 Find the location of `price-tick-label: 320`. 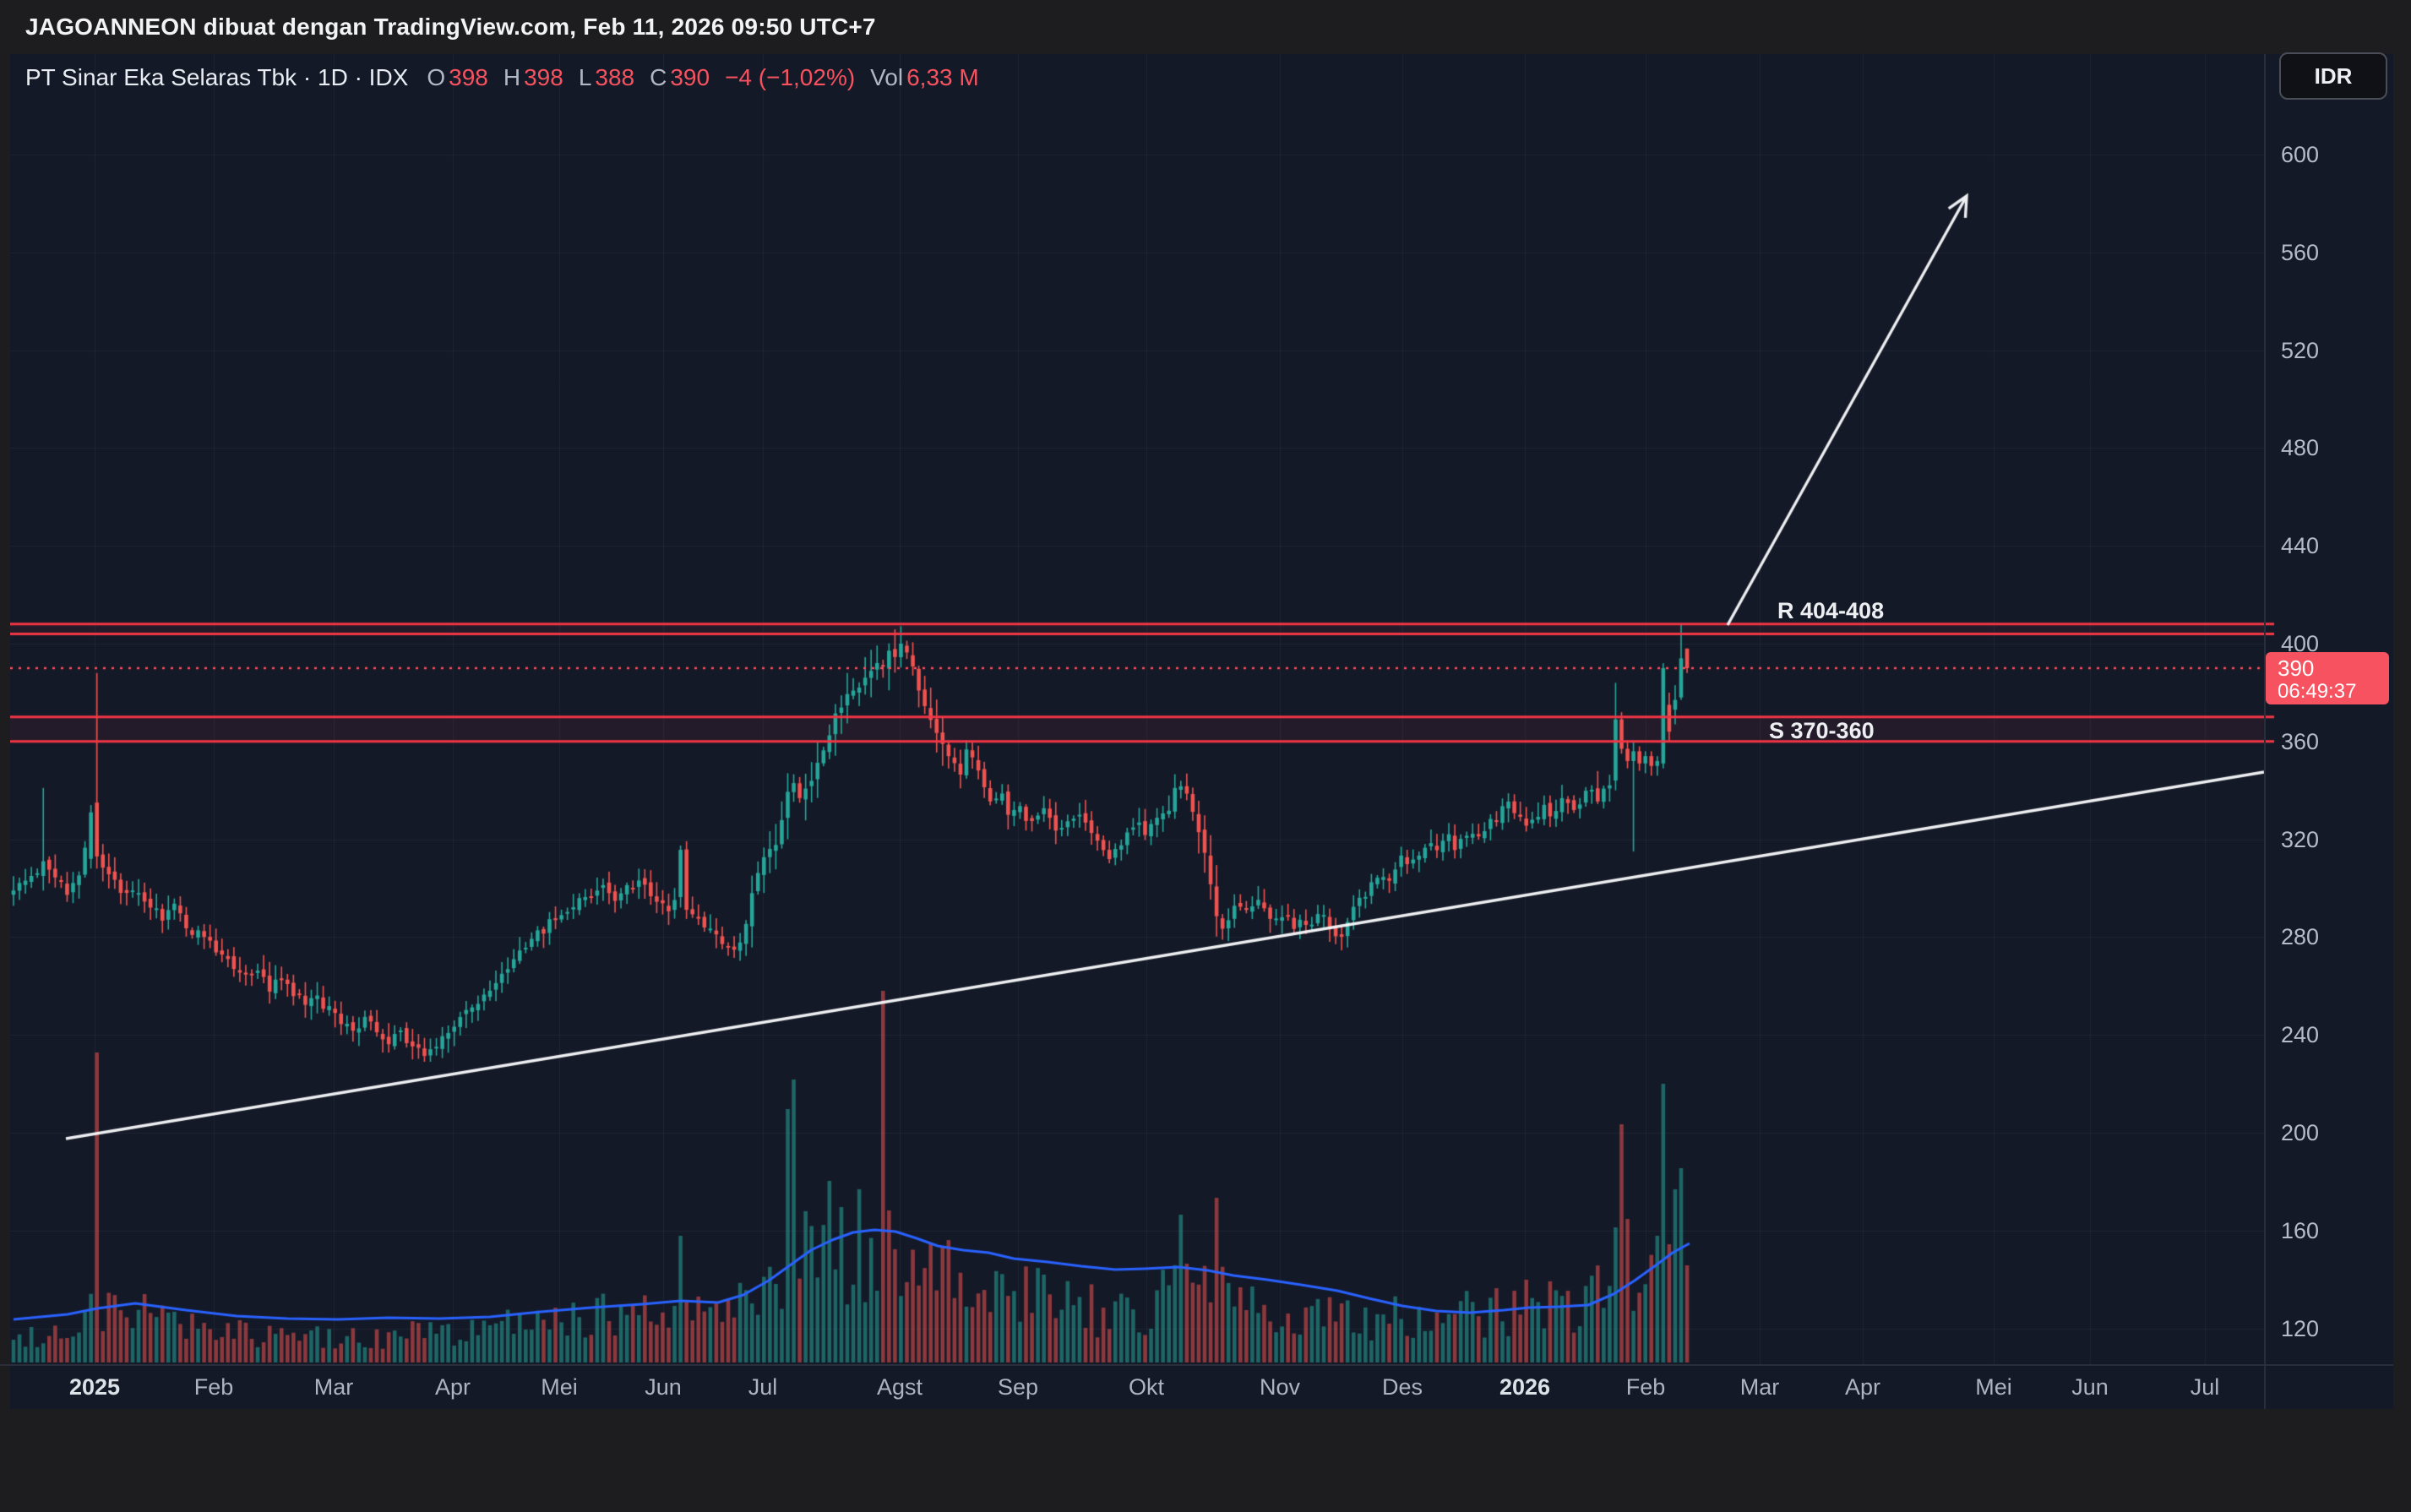

price-tick-label: 320 is located at coordinates (2300, 839).